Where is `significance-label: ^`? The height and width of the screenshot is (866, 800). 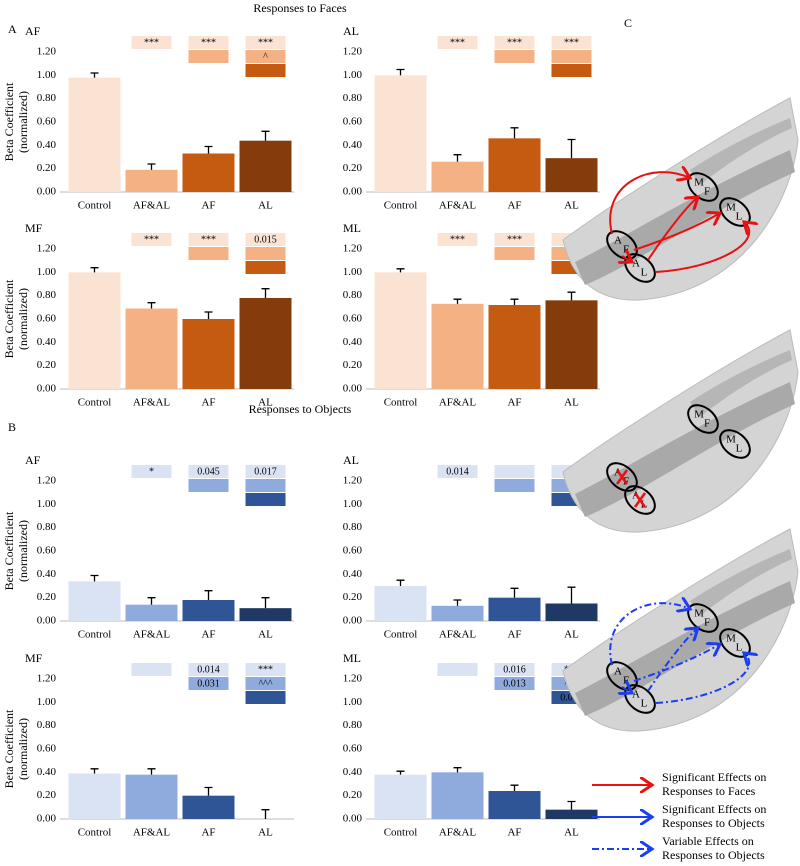 significance-label: ^ is located at coordinates (265, 56).